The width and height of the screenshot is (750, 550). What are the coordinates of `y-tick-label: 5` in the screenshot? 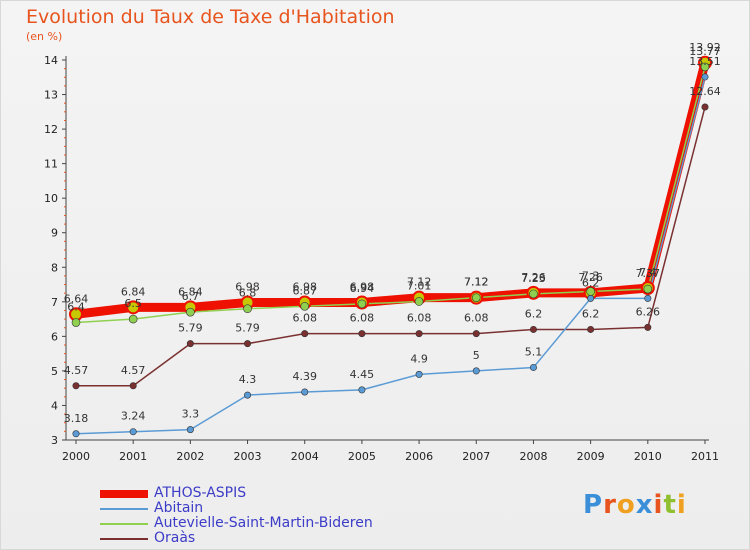 It's located at (54, 371).